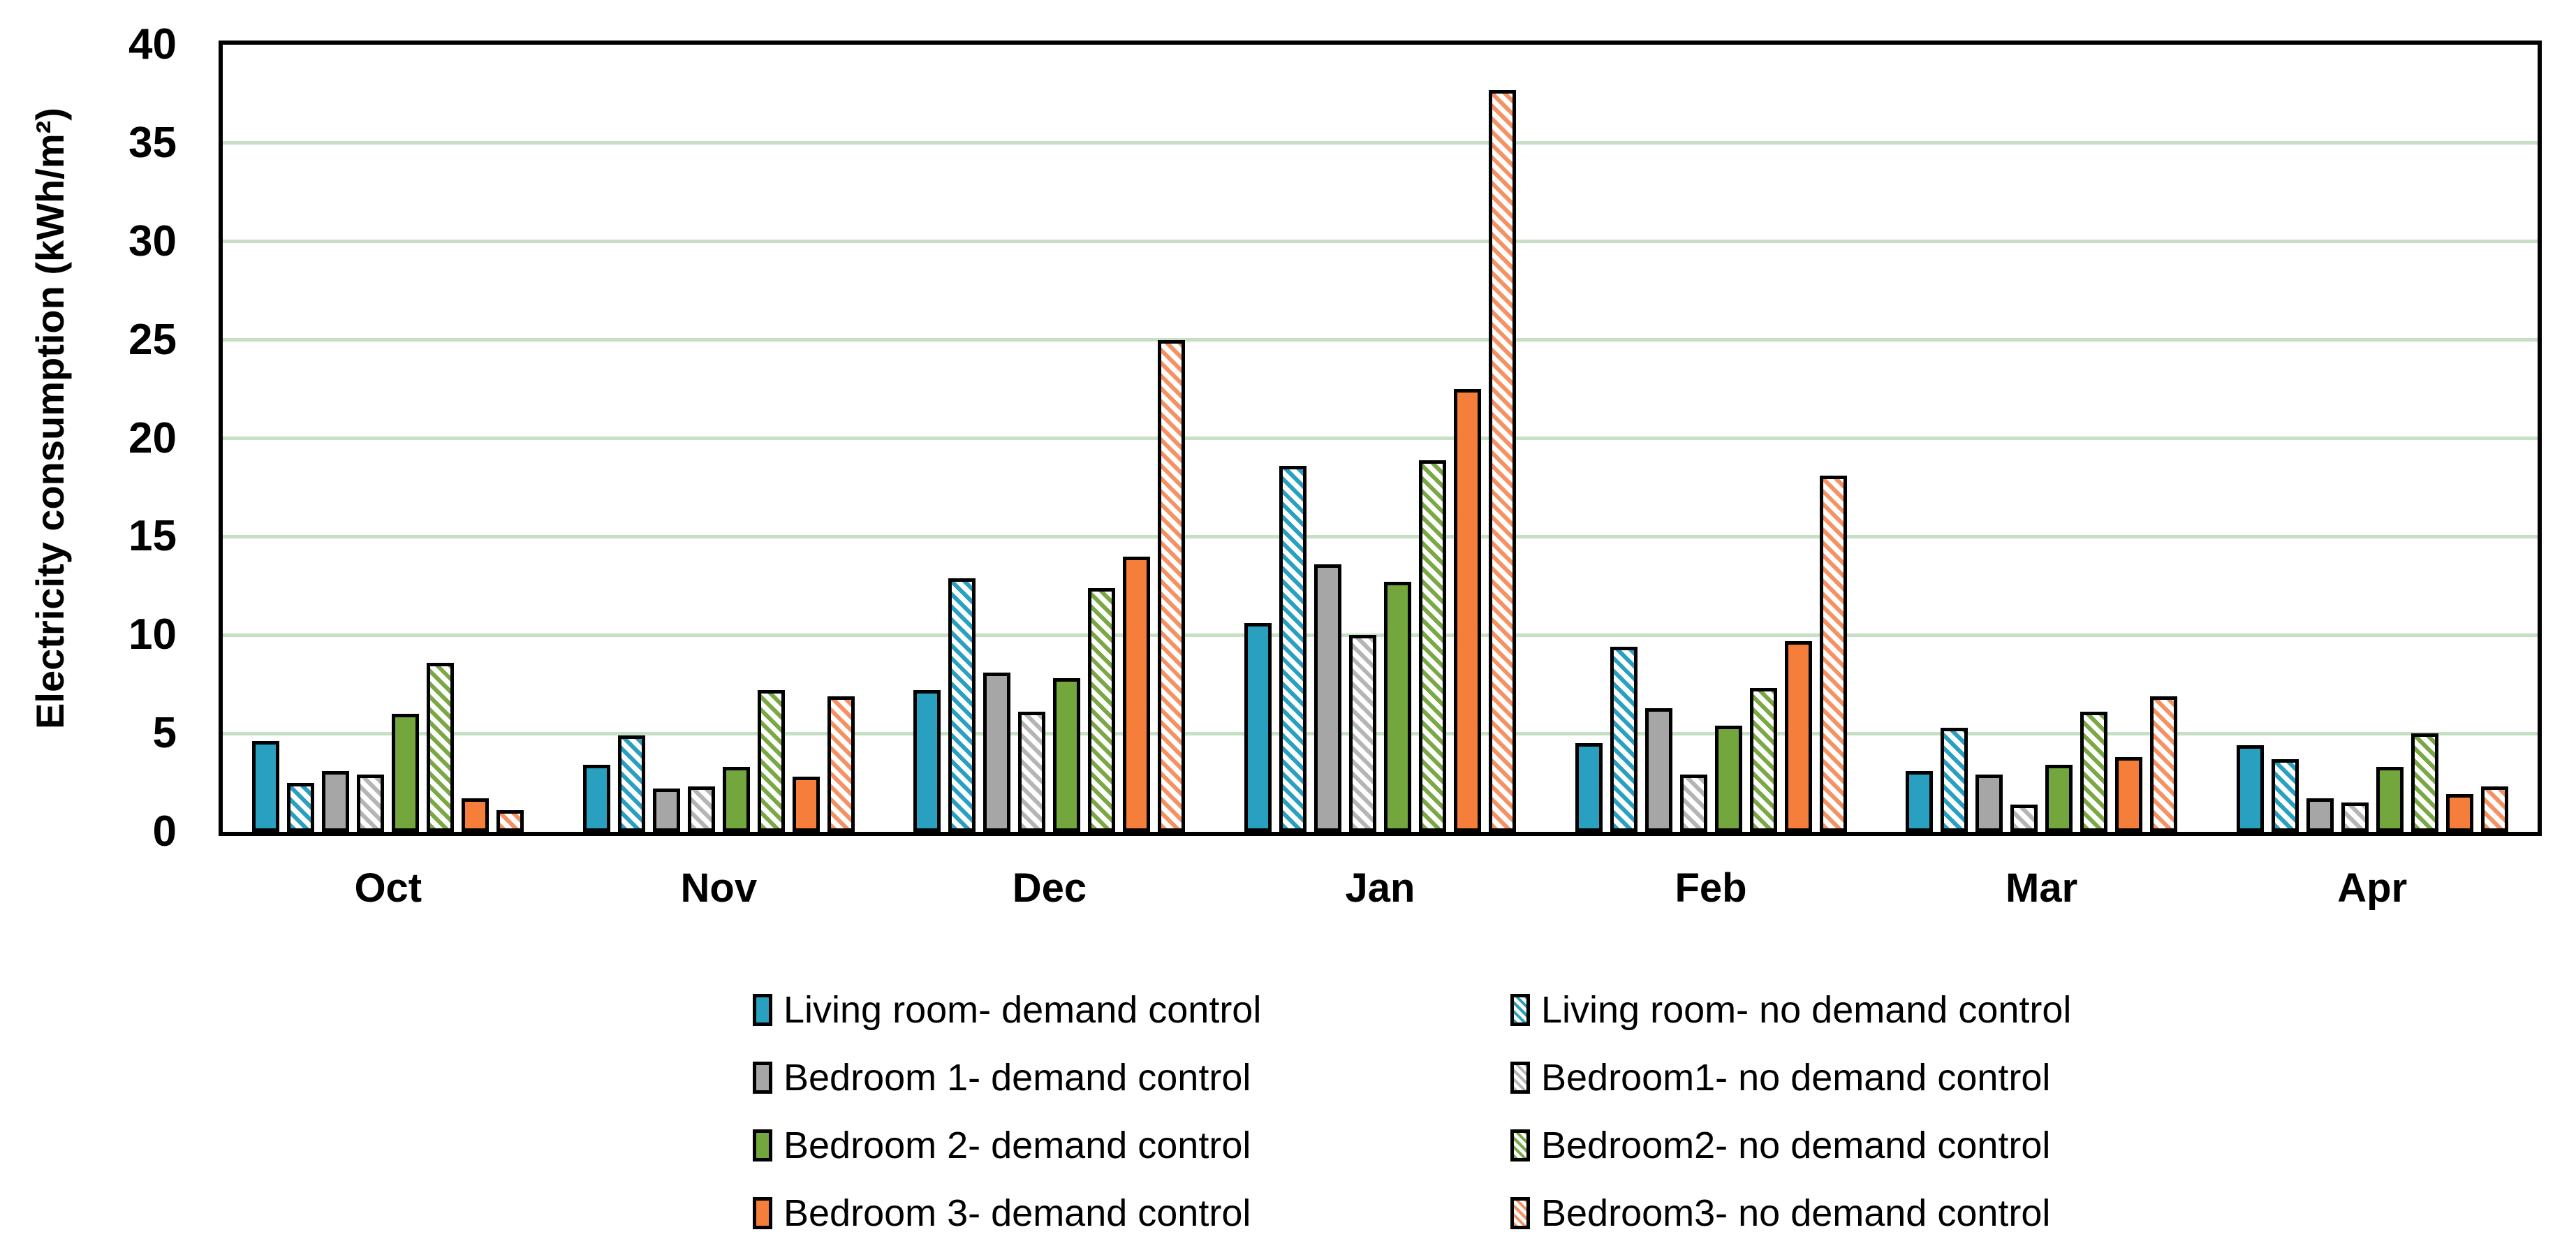 This screenshot has width=2576, height=1246. Describe the element at coordinates (152, 142) in the screenshot. I see `y-axis-tick-label: 35` at that location.